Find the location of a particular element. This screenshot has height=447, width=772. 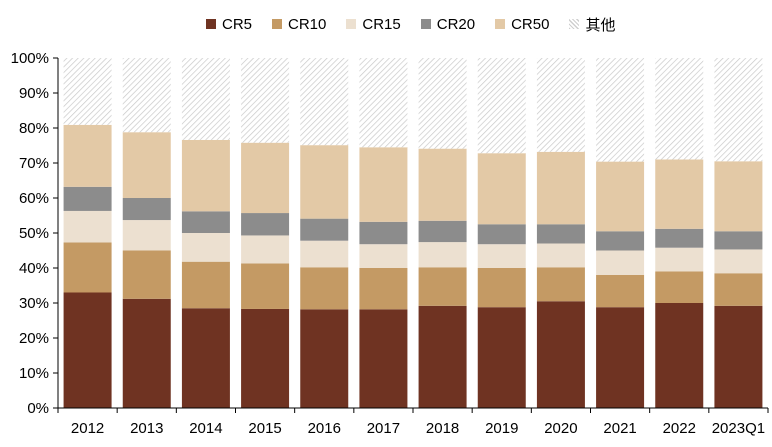

bar-segment-cr50-2014 is located at coordinates (205, 175).